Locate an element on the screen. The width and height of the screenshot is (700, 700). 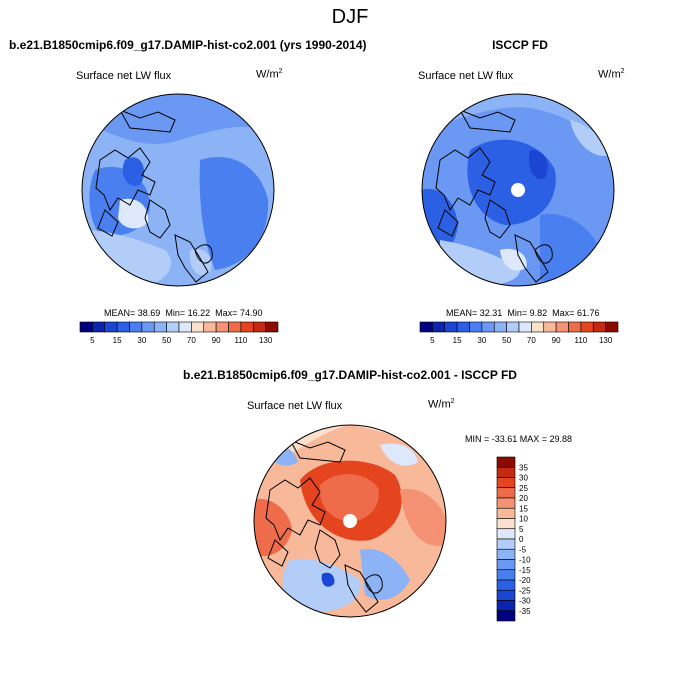
obs-colorbar-tick-label: 30 is located at coordinates (481, 340).